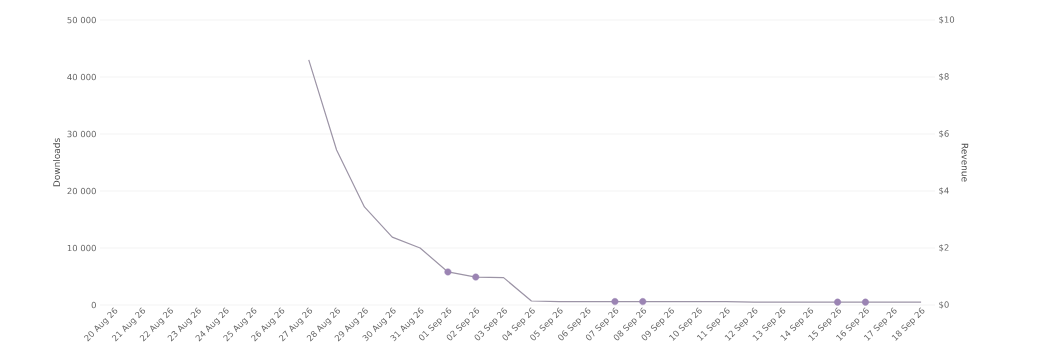  I want to click on y-tick-label: 50 000, so click(81, 20).